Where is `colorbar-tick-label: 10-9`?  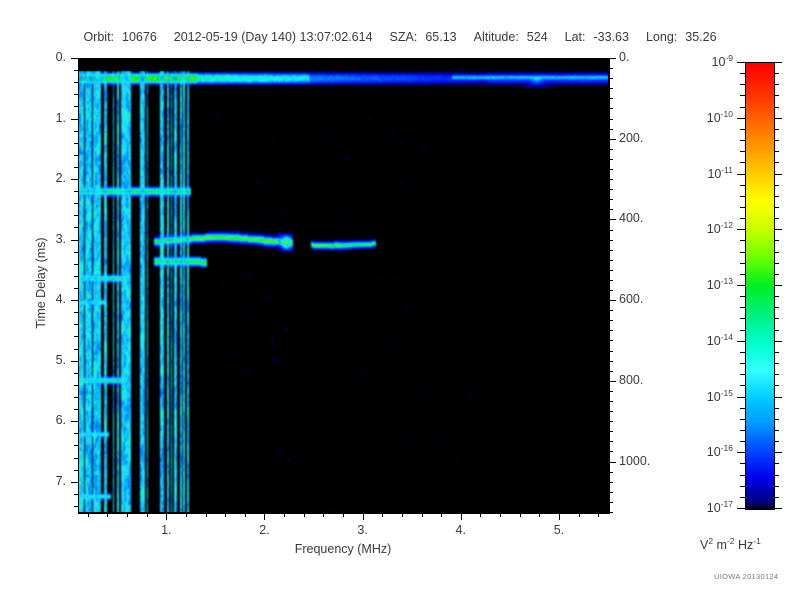 colorbar-tick-label: 10-9 is located at coordinates (722, 61).